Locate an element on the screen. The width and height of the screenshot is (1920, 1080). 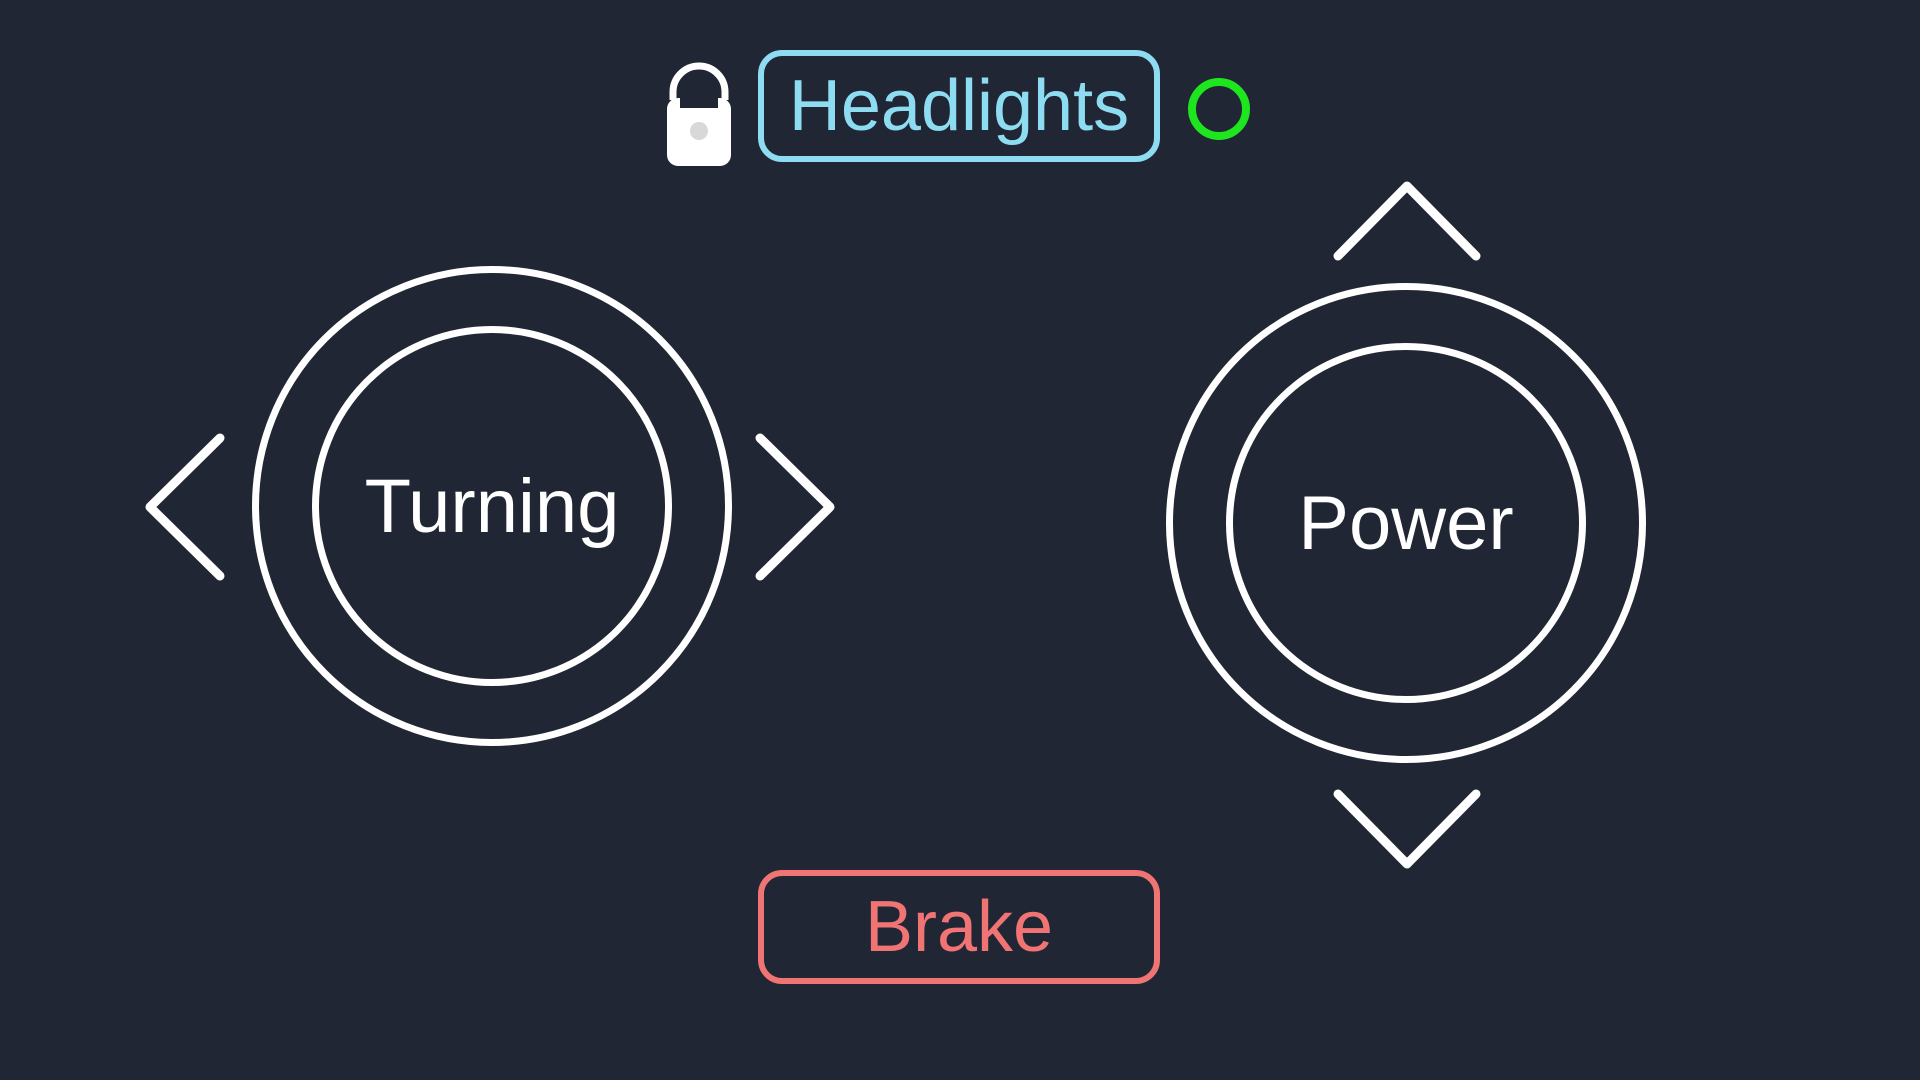
power-joystick-knob is located at coordinates (1406, 523).